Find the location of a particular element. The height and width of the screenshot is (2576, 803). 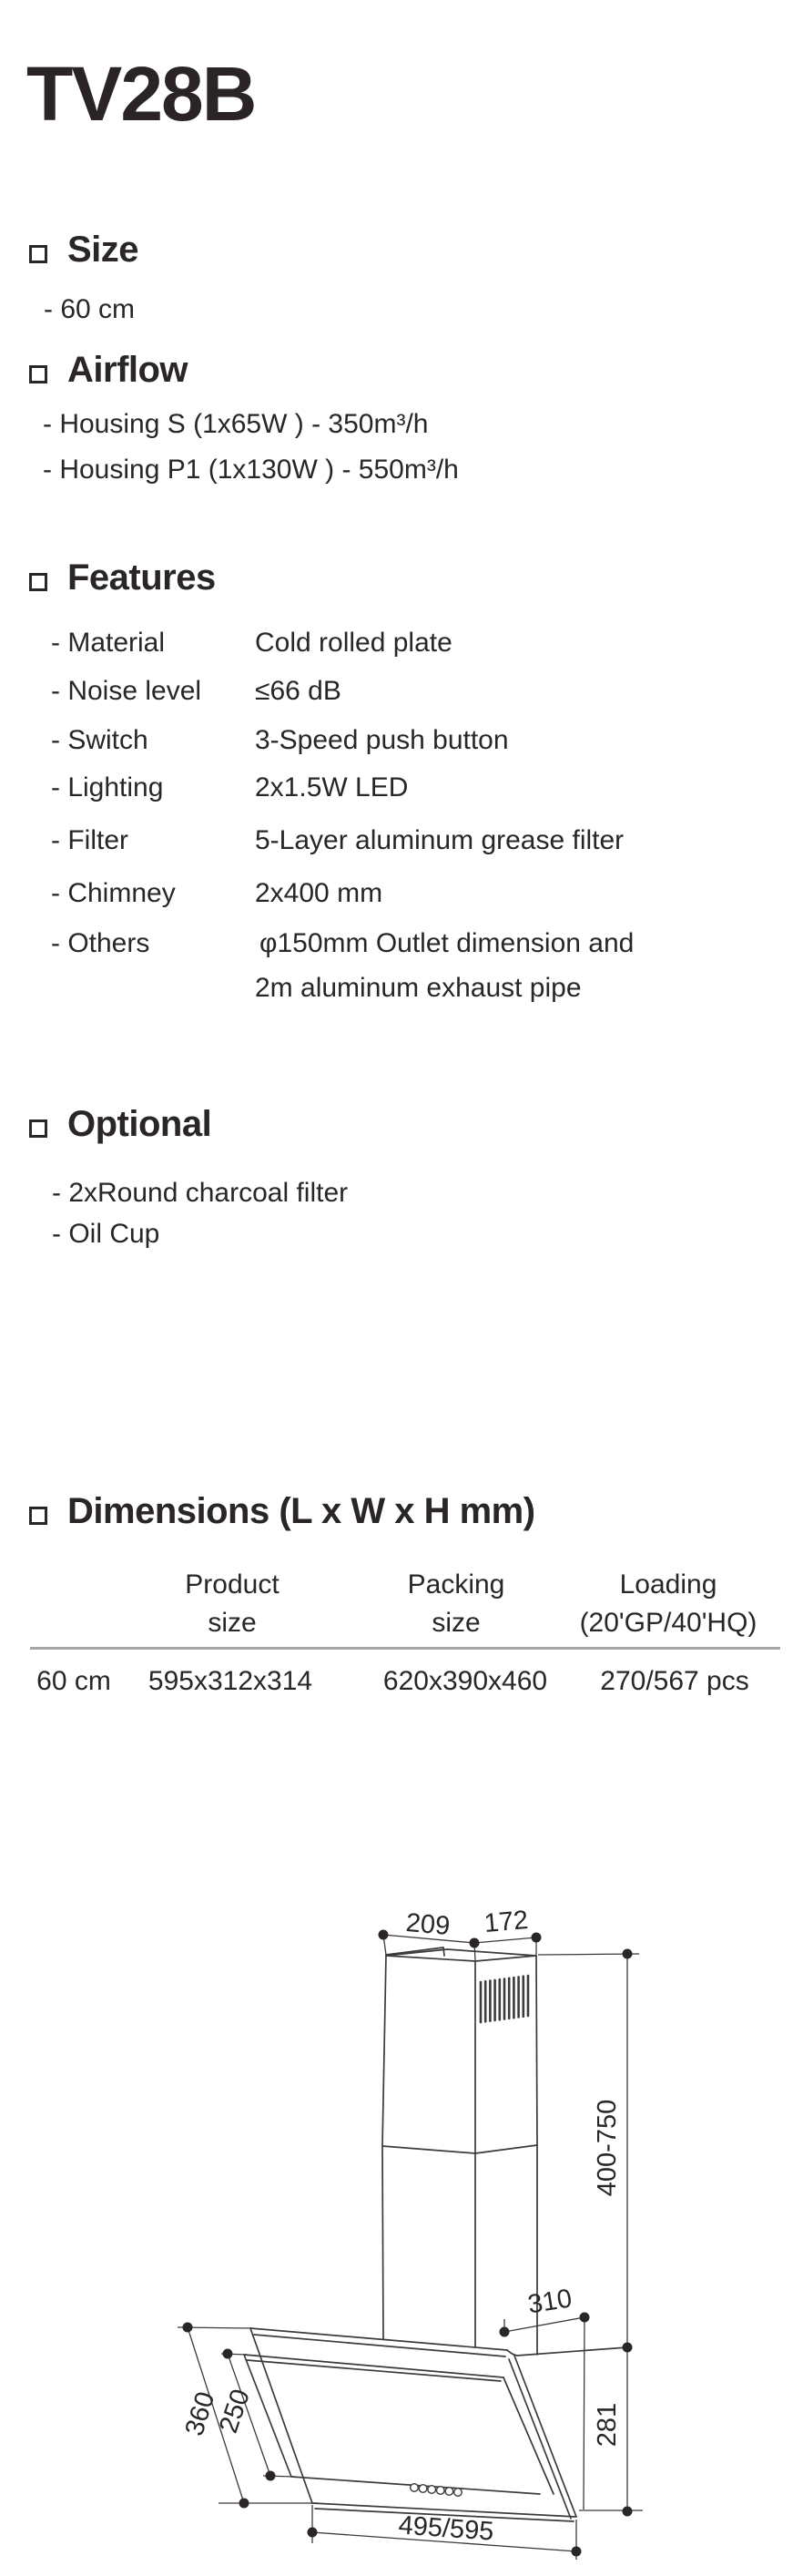

feature-row: - Others φ150mm Outlet dimension and is located at coordinates (342, 943).